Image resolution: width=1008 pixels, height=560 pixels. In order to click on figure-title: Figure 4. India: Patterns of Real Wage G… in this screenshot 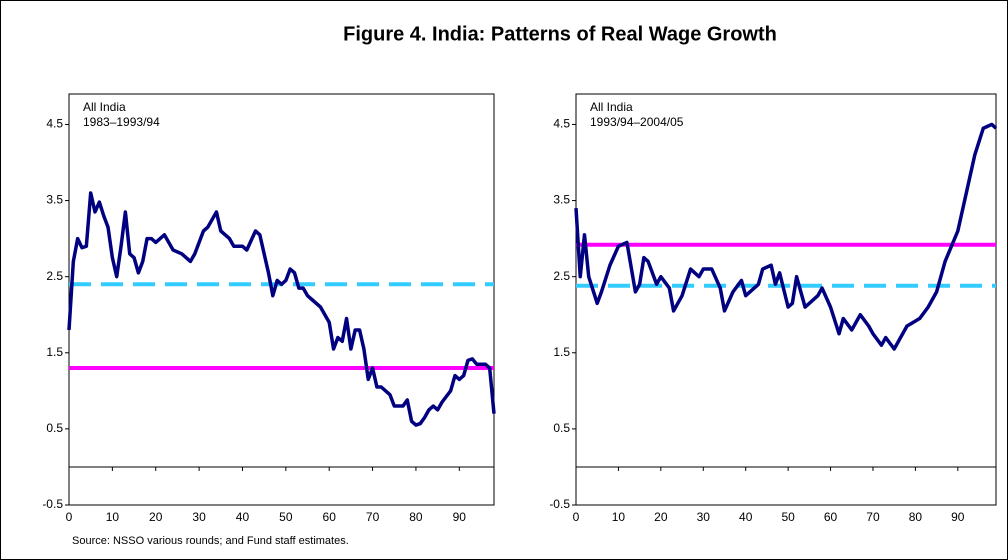, I will do `click(560, 34)`.